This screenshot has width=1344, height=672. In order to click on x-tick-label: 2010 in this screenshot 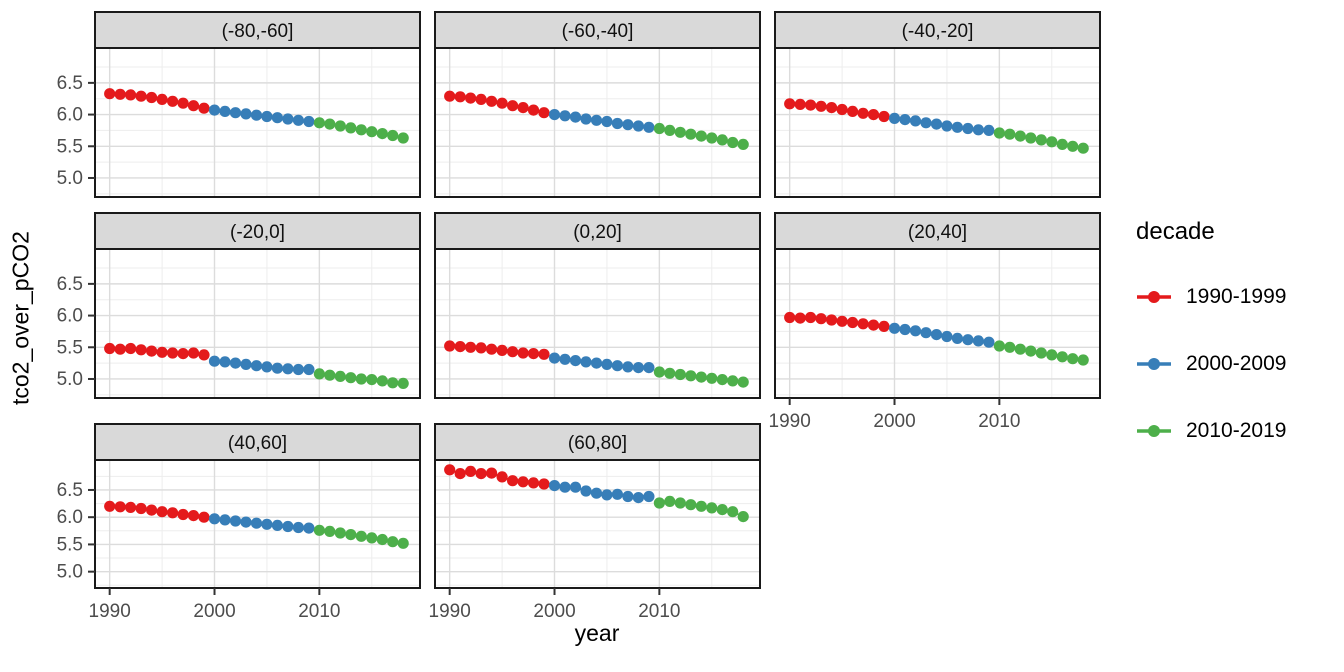, I will do `click(319, 611)`.